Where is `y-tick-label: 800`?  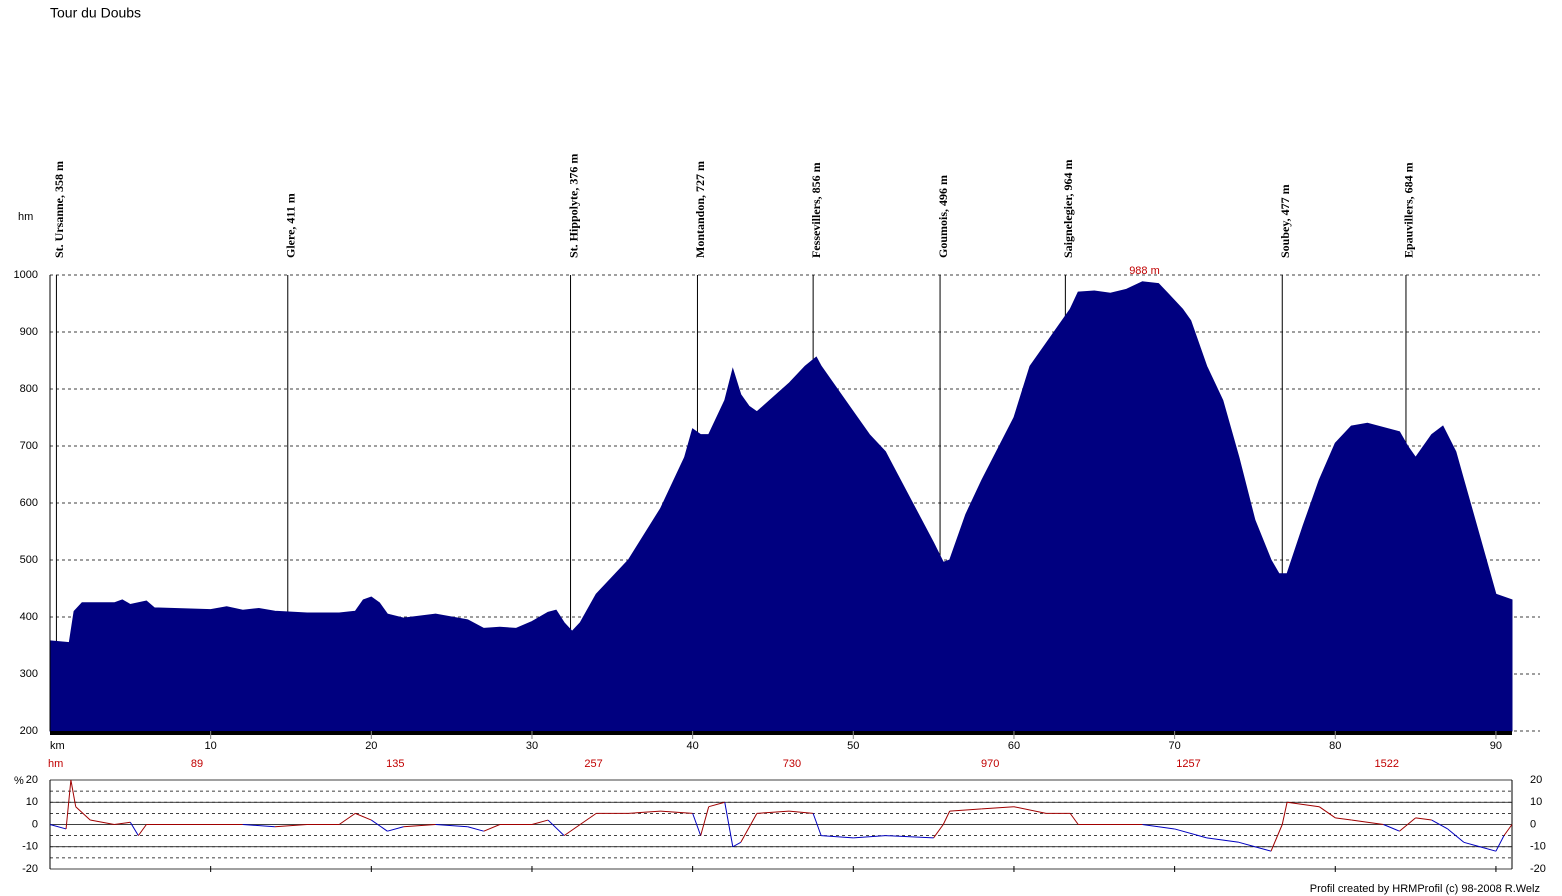
y-tick-label: 800 is located at coordinates (29, 389).